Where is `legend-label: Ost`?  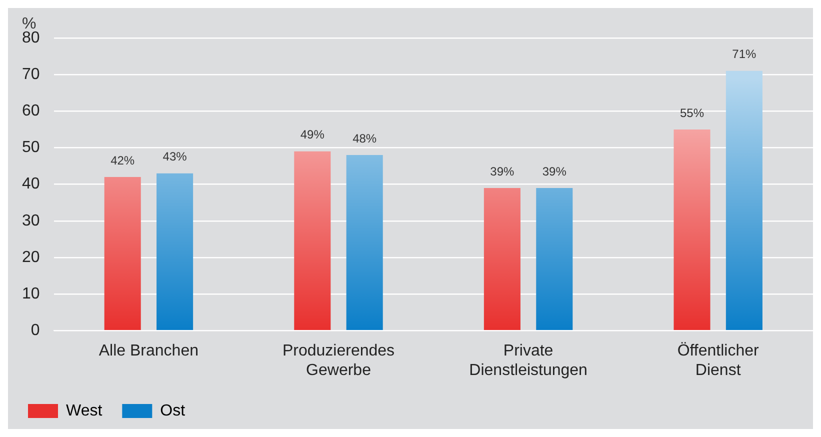 legend-label: Ost is located at coordinates (173, 411).